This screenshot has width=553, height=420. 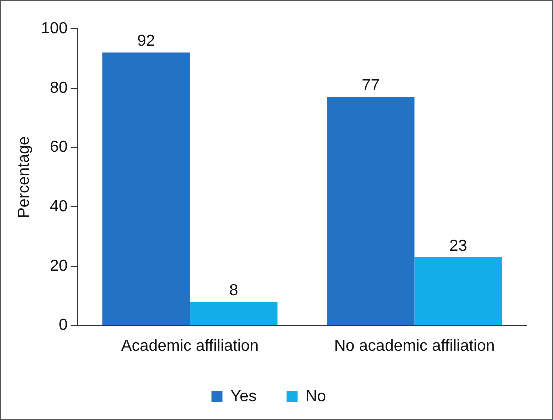 What do you see at coordinates (190, 346) in the screenshot?
I see `x-tick-label: Academic affiliation` at bounding box center [190, 346].